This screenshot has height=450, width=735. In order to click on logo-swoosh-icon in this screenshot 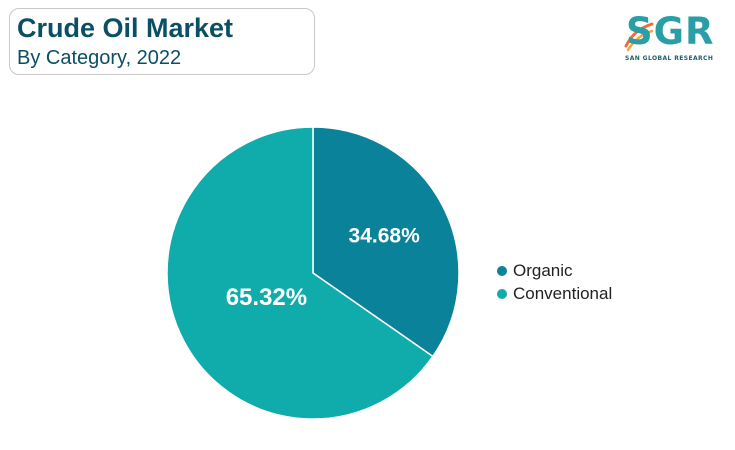, I will do `click(639, 37)`.